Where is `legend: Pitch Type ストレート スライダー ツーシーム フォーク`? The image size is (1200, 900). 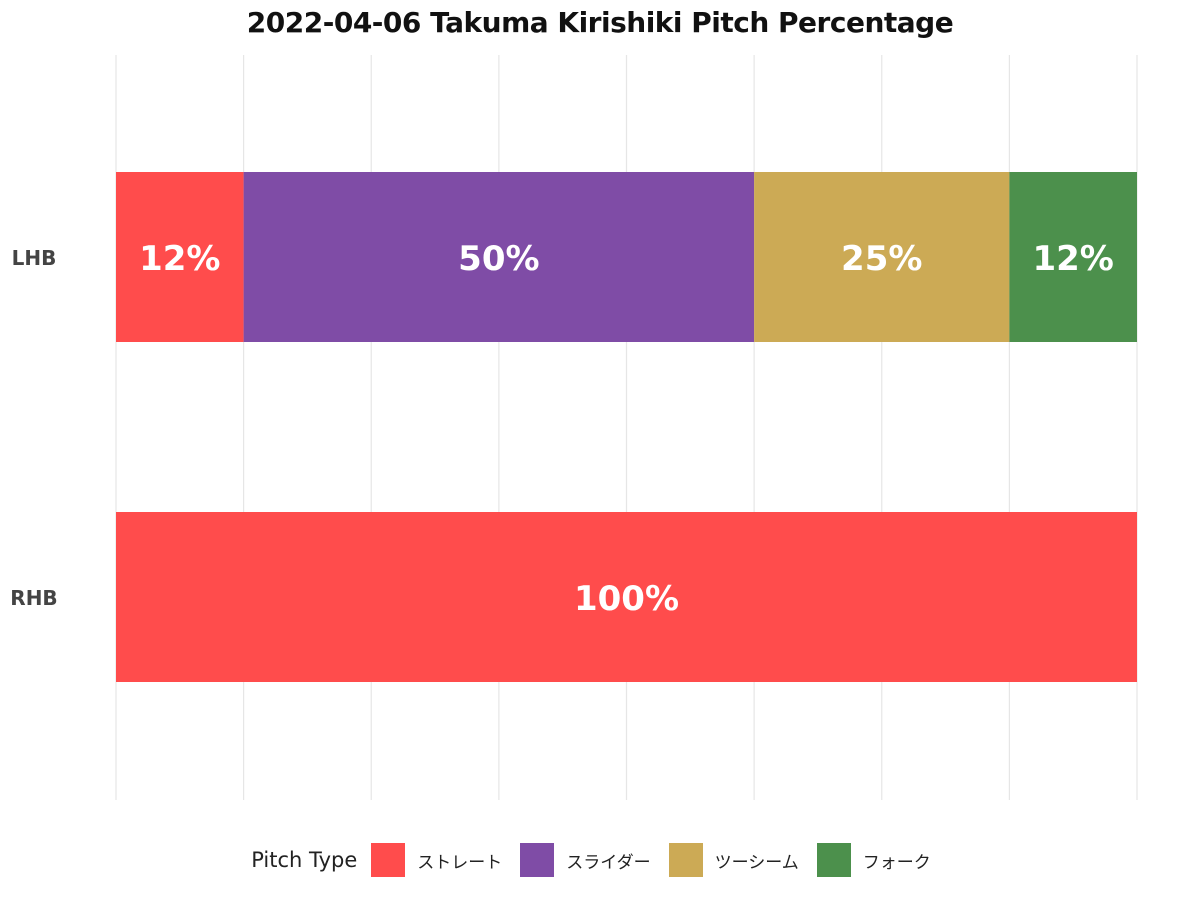 legend: Pitch Type ストレート スライダー ツーシーム フォーク is located at coordinates (600, 860).